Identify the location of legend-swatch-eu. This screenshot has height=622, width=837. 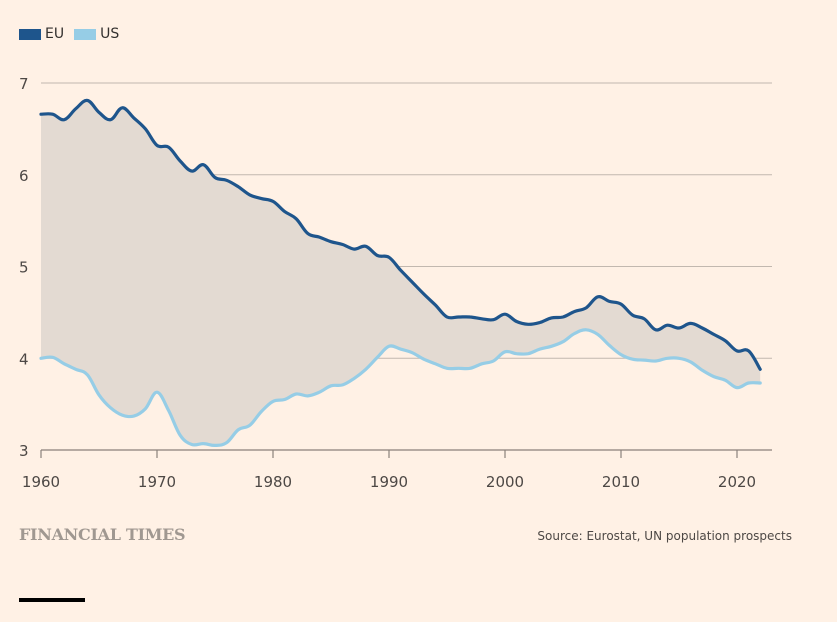
(30, 34).